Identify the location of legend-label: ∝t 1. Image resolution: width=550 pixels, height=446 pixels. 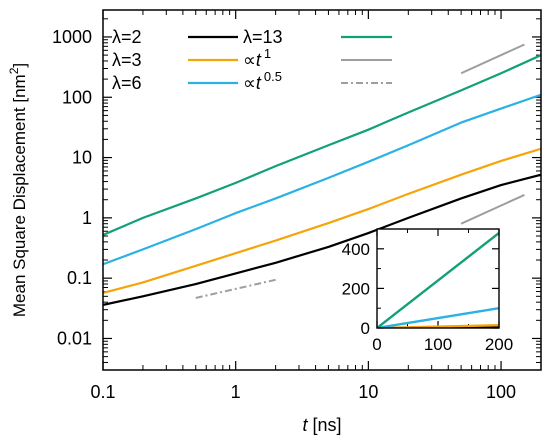
(257, 58).